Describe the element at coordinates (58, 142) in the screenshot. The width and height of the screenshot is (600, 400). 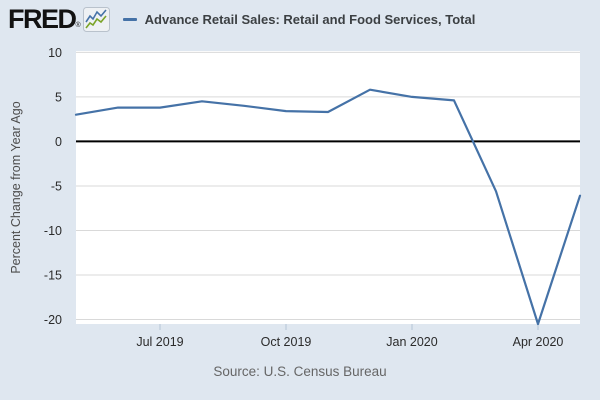
I see `y-tick-label: 0` at that location.